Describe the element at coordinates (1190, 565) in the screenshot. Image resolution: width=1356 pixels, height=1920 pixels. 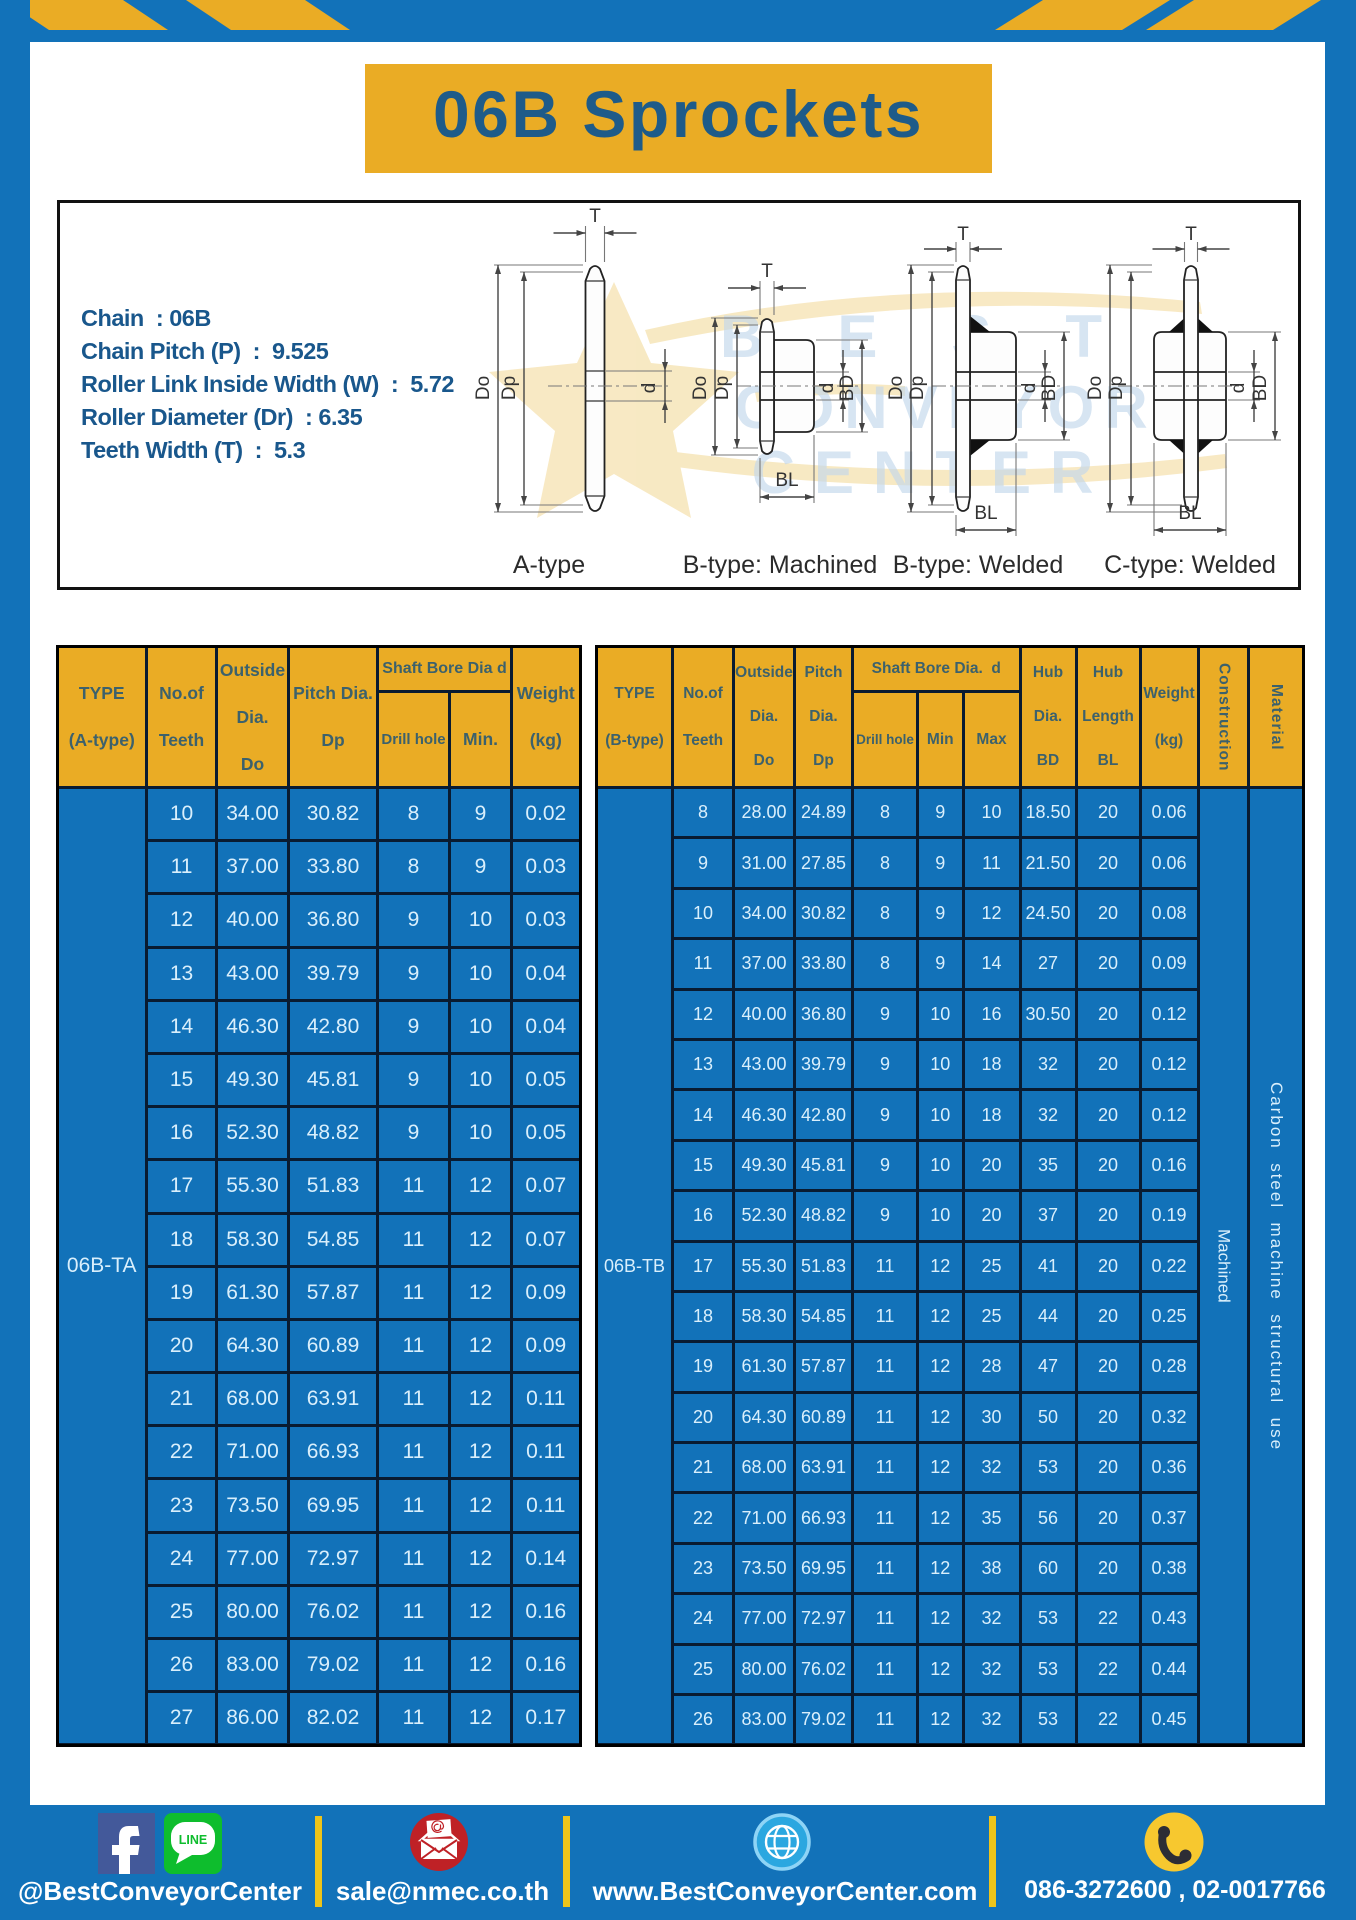
I see `svg-text: C-type: Welded` at that location.